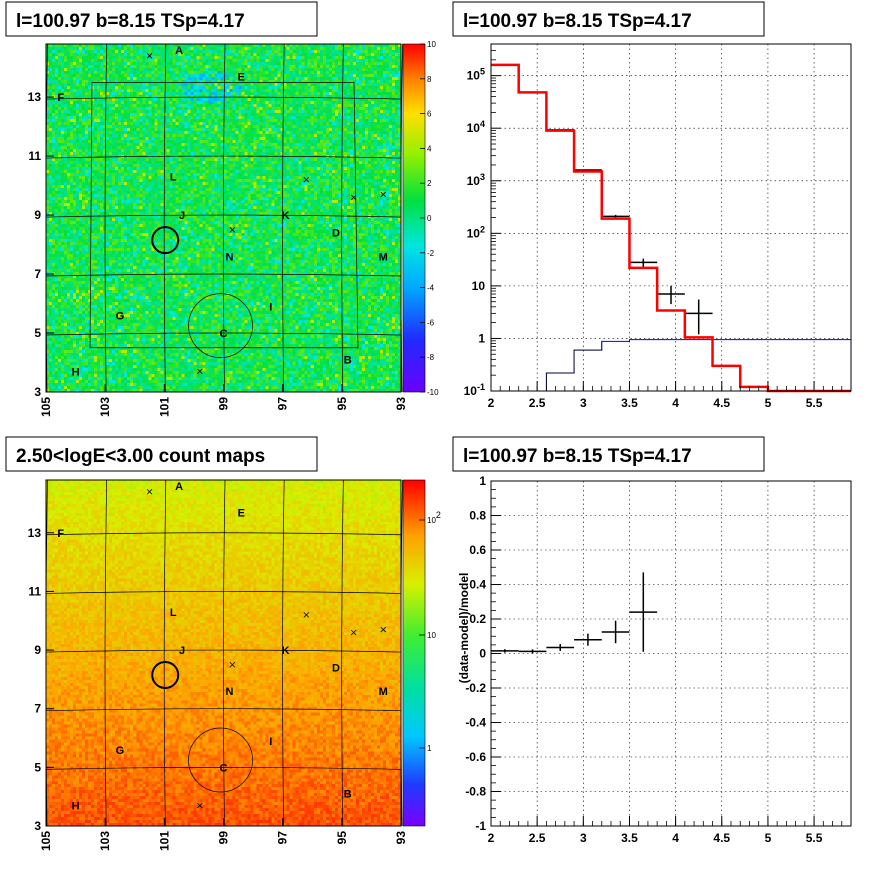 Image resolution: width=896 pixels, height=872 pixels. I want to click on y-tick-label: 0.6, so click(477, 550).